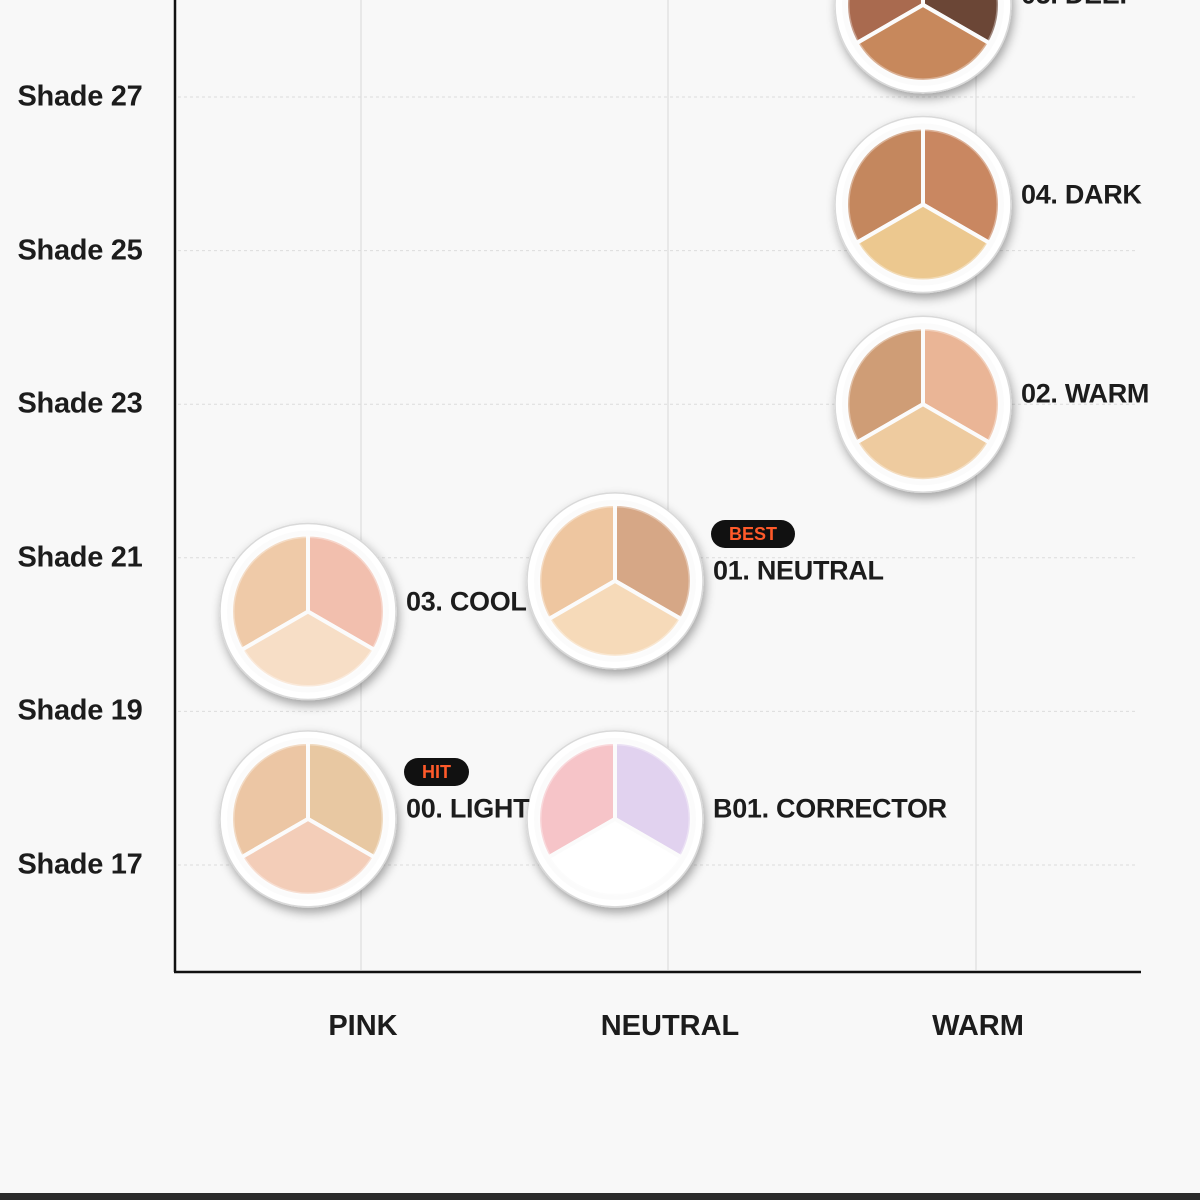  Describe the element at coordinates (468, 808) in the screenshot. I see `point-label: 00. LIGHT` at that location.